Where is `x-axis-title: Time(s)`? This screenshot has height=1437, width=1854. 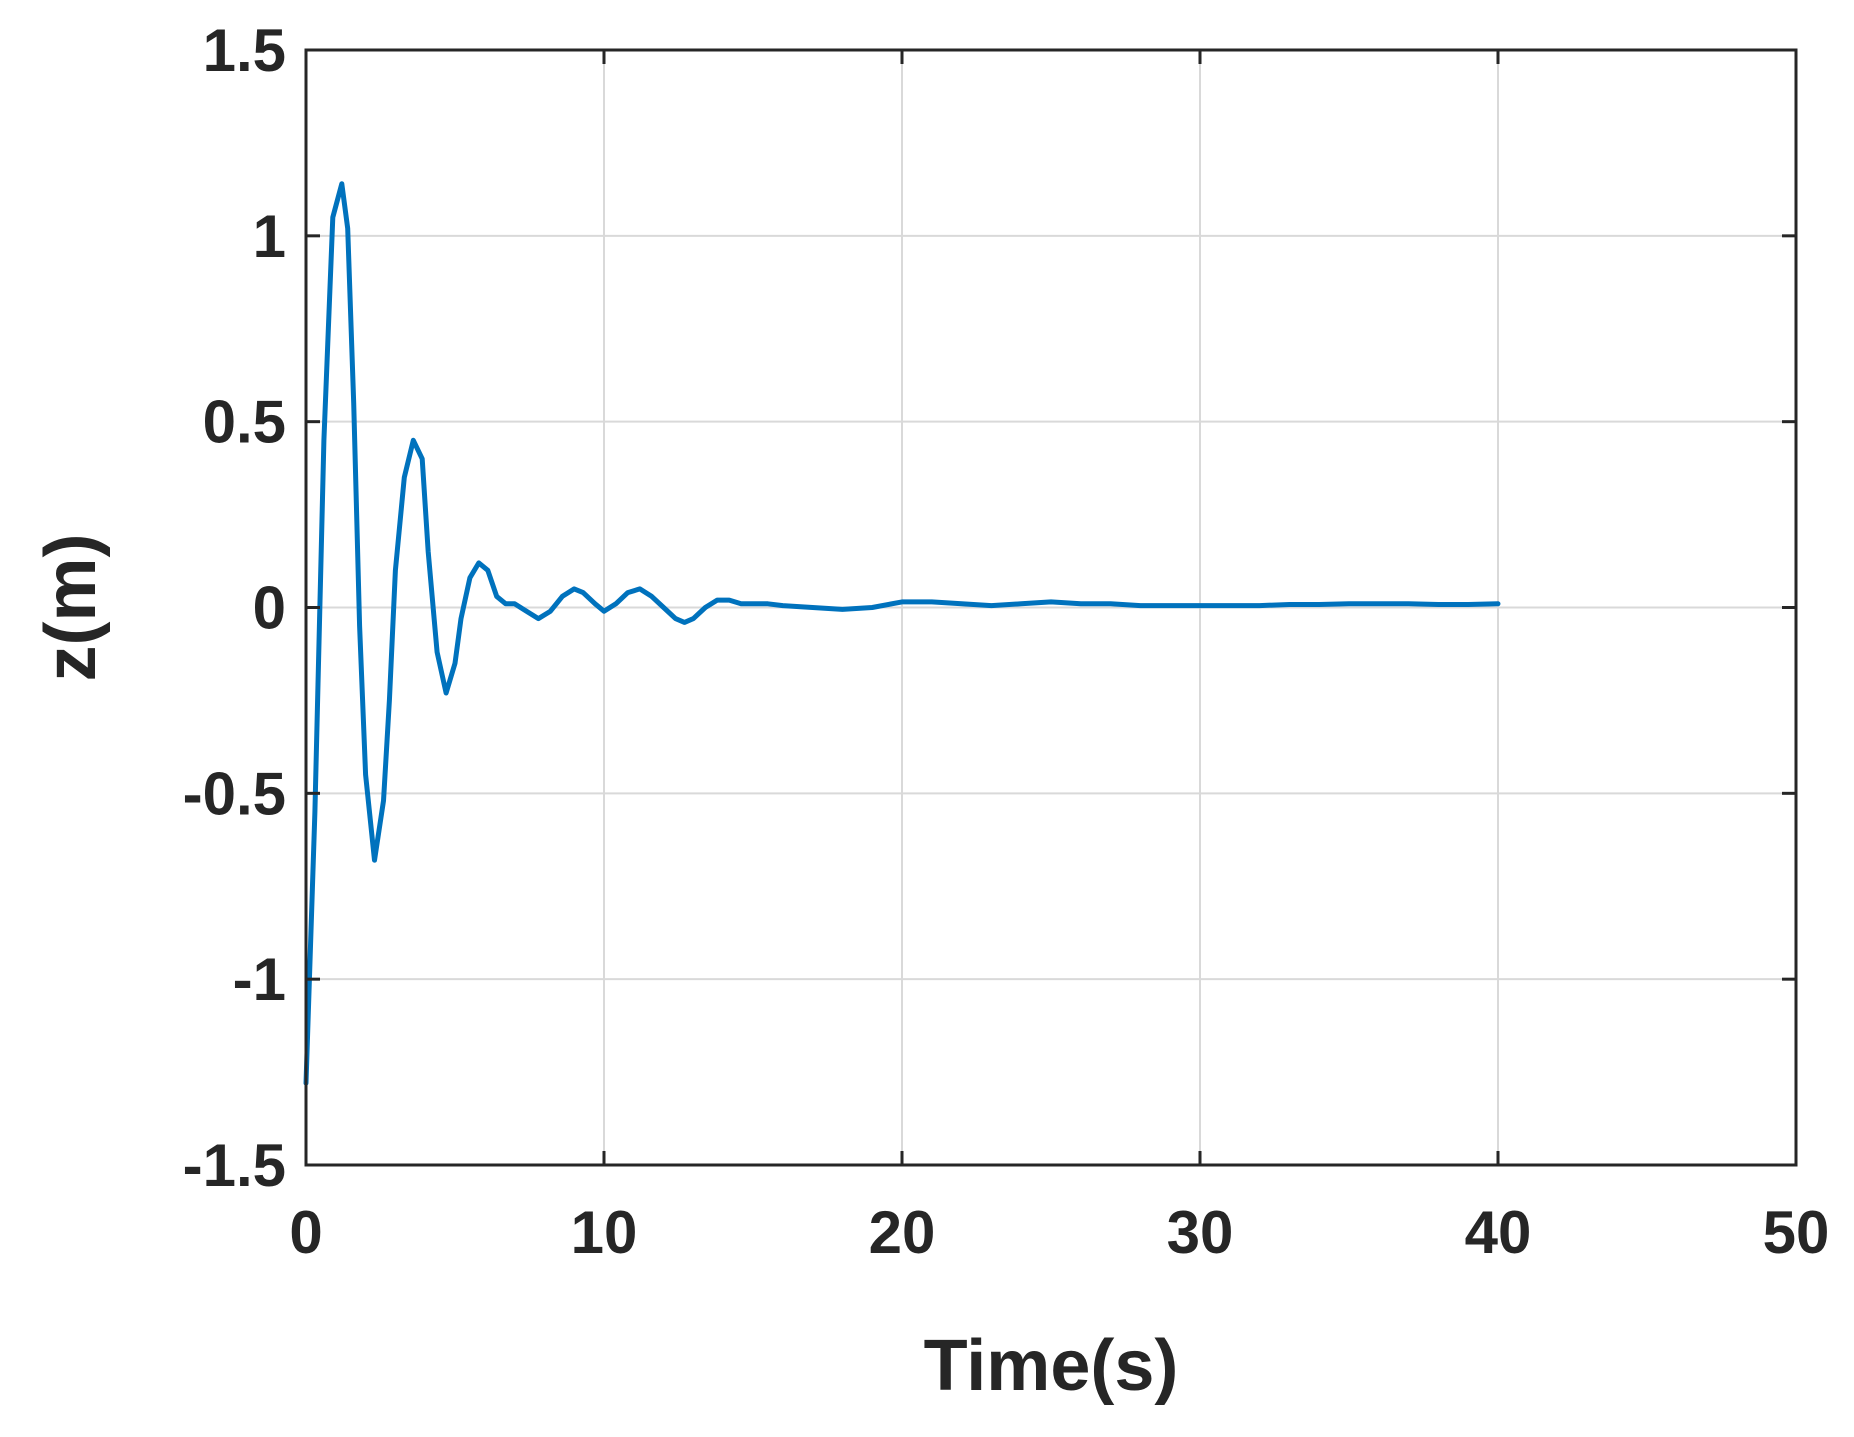 x-axis-title: Time(s) is located at coordinates (1051, 1366).